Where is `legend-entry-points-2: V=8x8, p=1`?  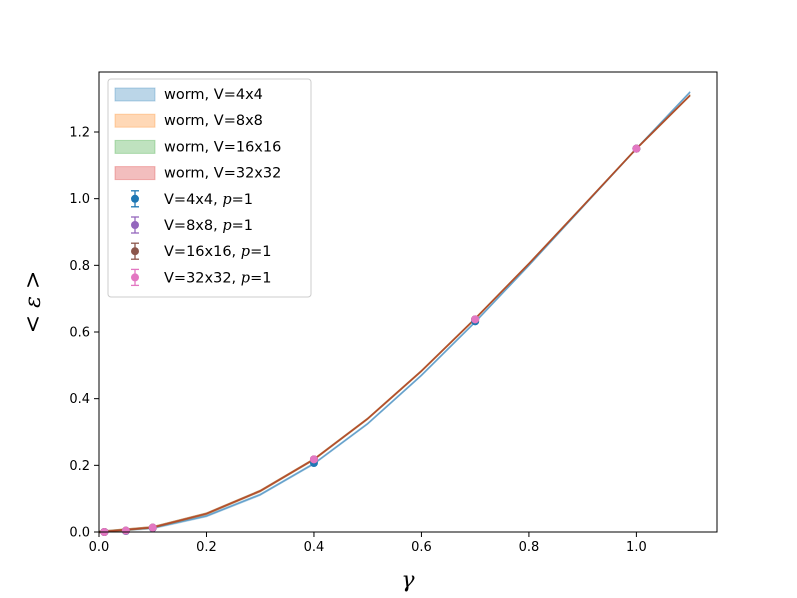
legend-entry-points-2: V=8x8, p=1 is located at coordinates (192, 225).